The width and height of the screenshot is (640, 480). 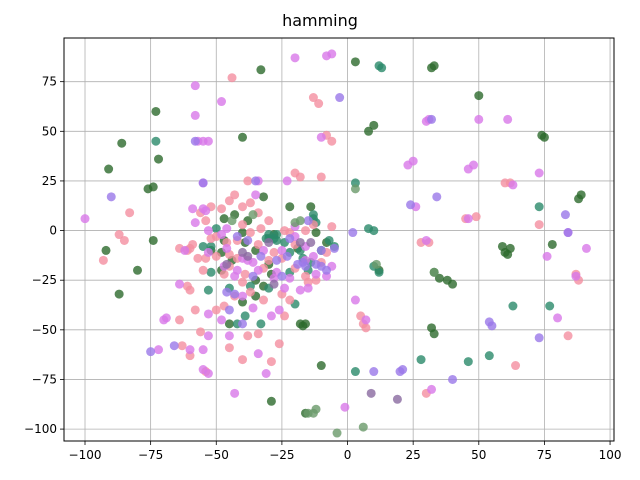 I want to click on x-tick-label: 25, so click(x=413, y=455).